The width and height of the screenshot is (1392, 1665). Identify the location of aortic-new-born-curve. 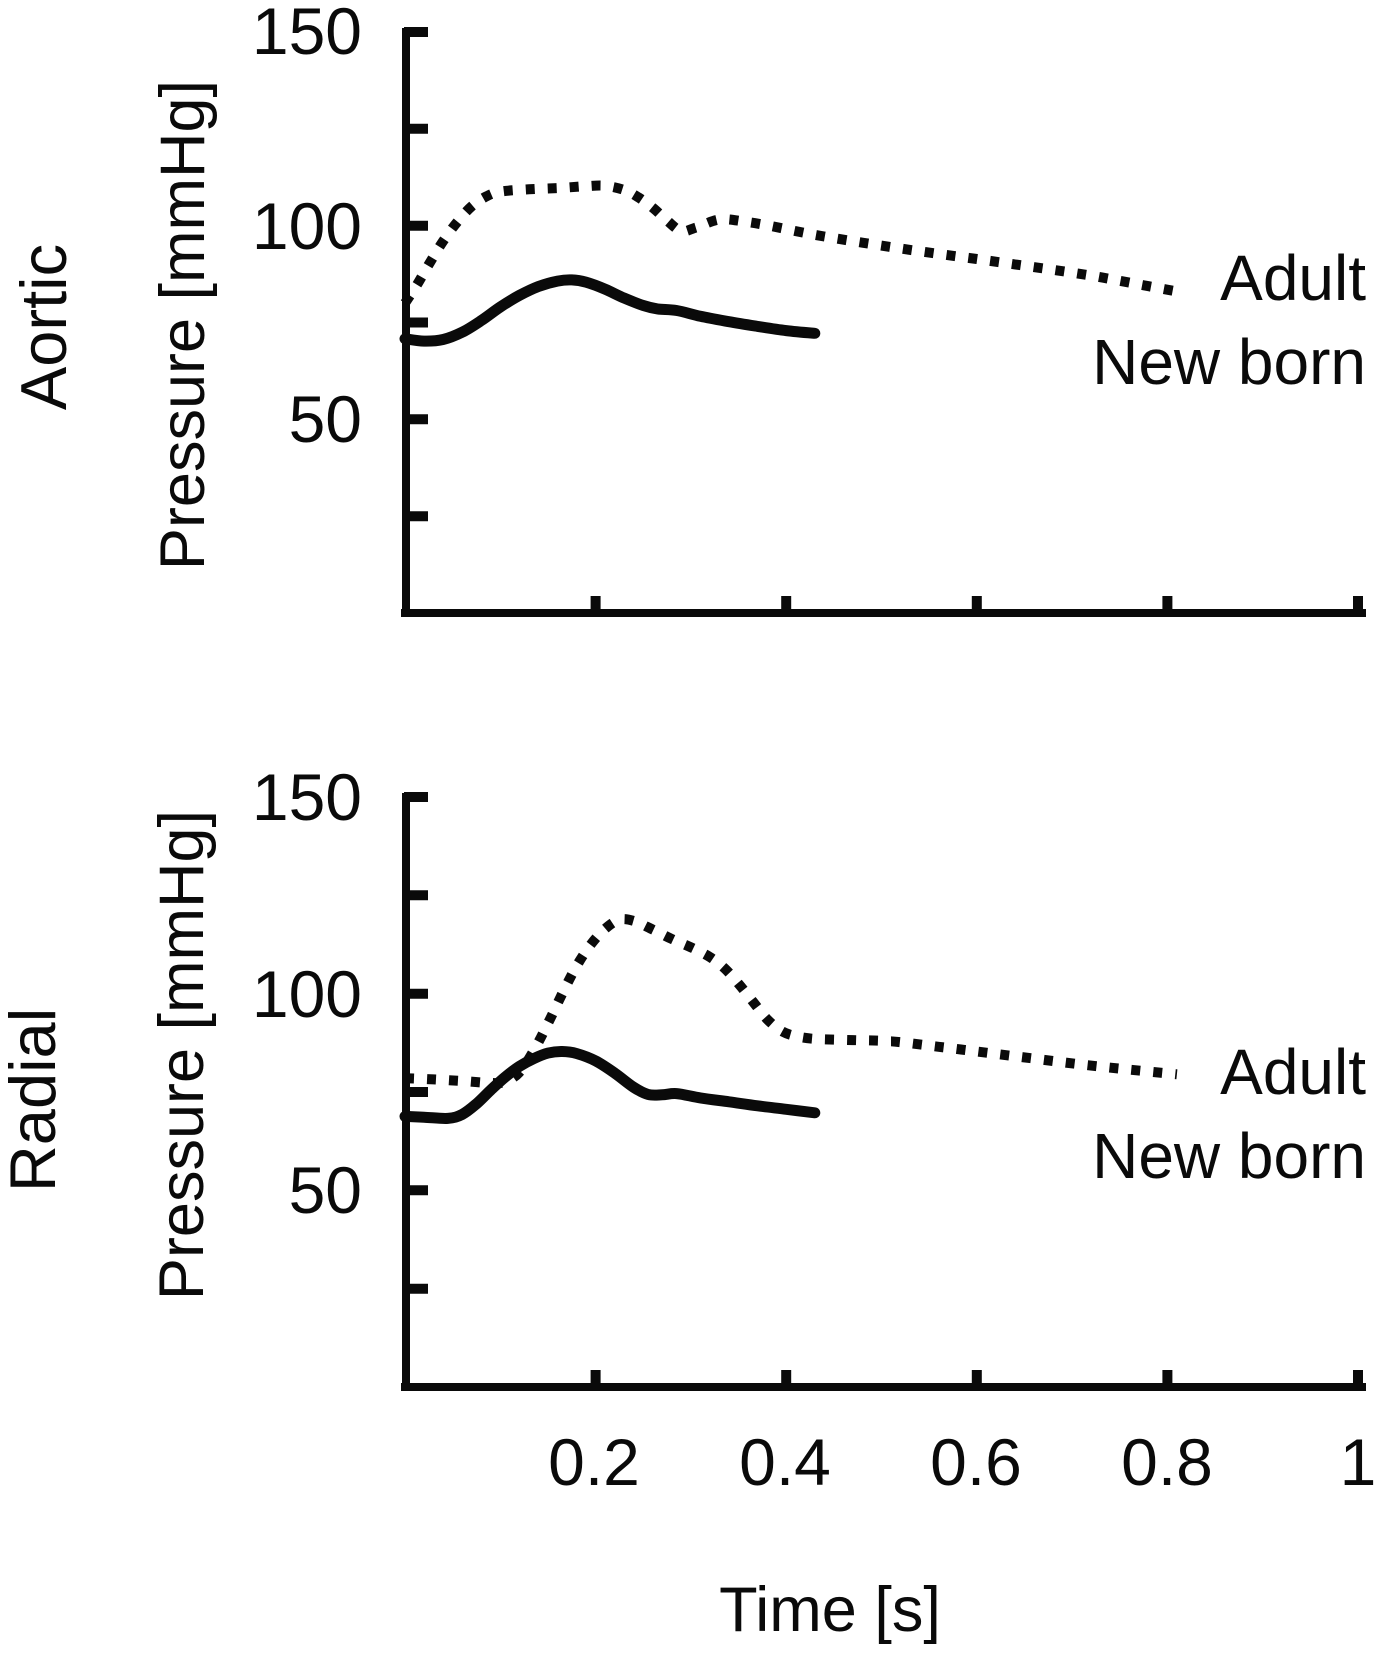
(610, 310).